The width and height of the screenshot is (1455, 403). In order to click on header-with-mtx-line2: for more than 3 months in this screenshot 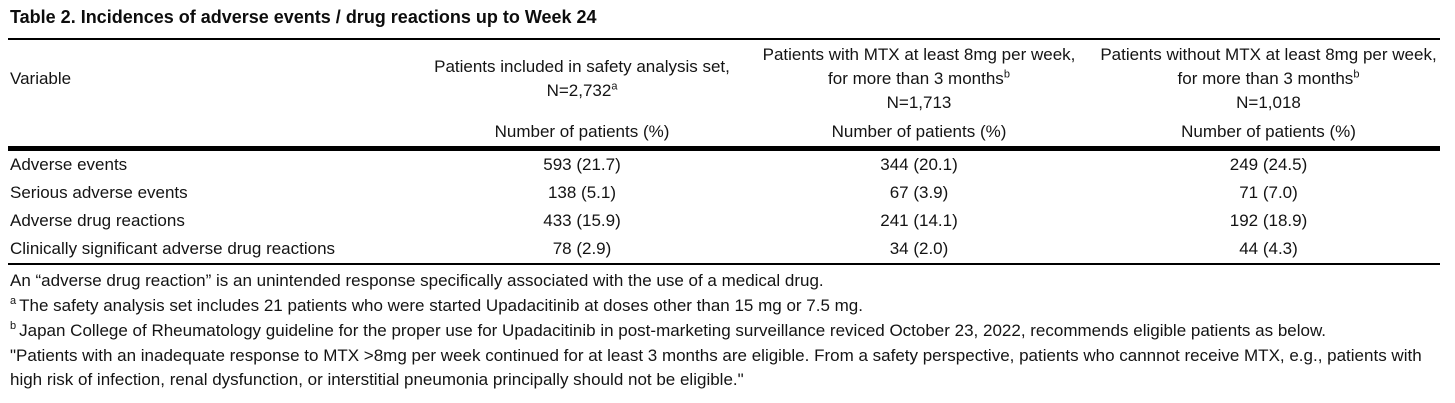, I will do `click(916, 78)`.